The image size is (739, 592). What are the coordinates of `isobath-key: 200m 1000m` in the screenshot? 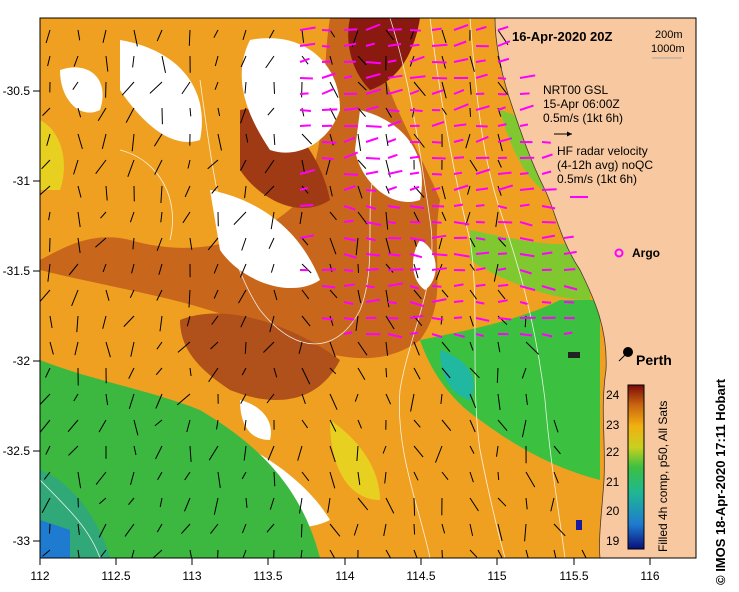 It's located at (668, 44).